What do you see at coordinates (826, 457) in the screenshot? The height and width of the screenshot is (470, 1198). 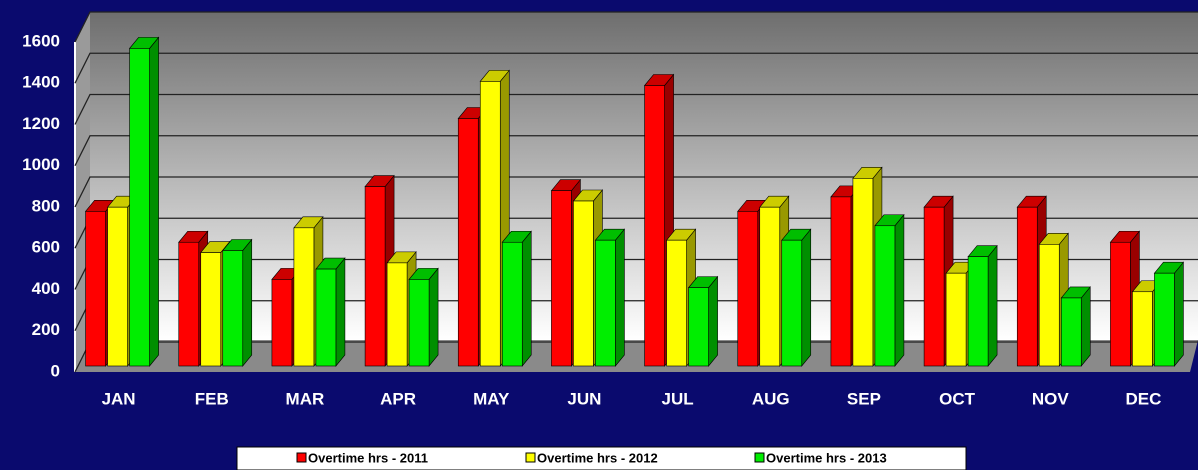 I see `legend-label: Overtime hrs - 2013` at bounding box center [826, 457].